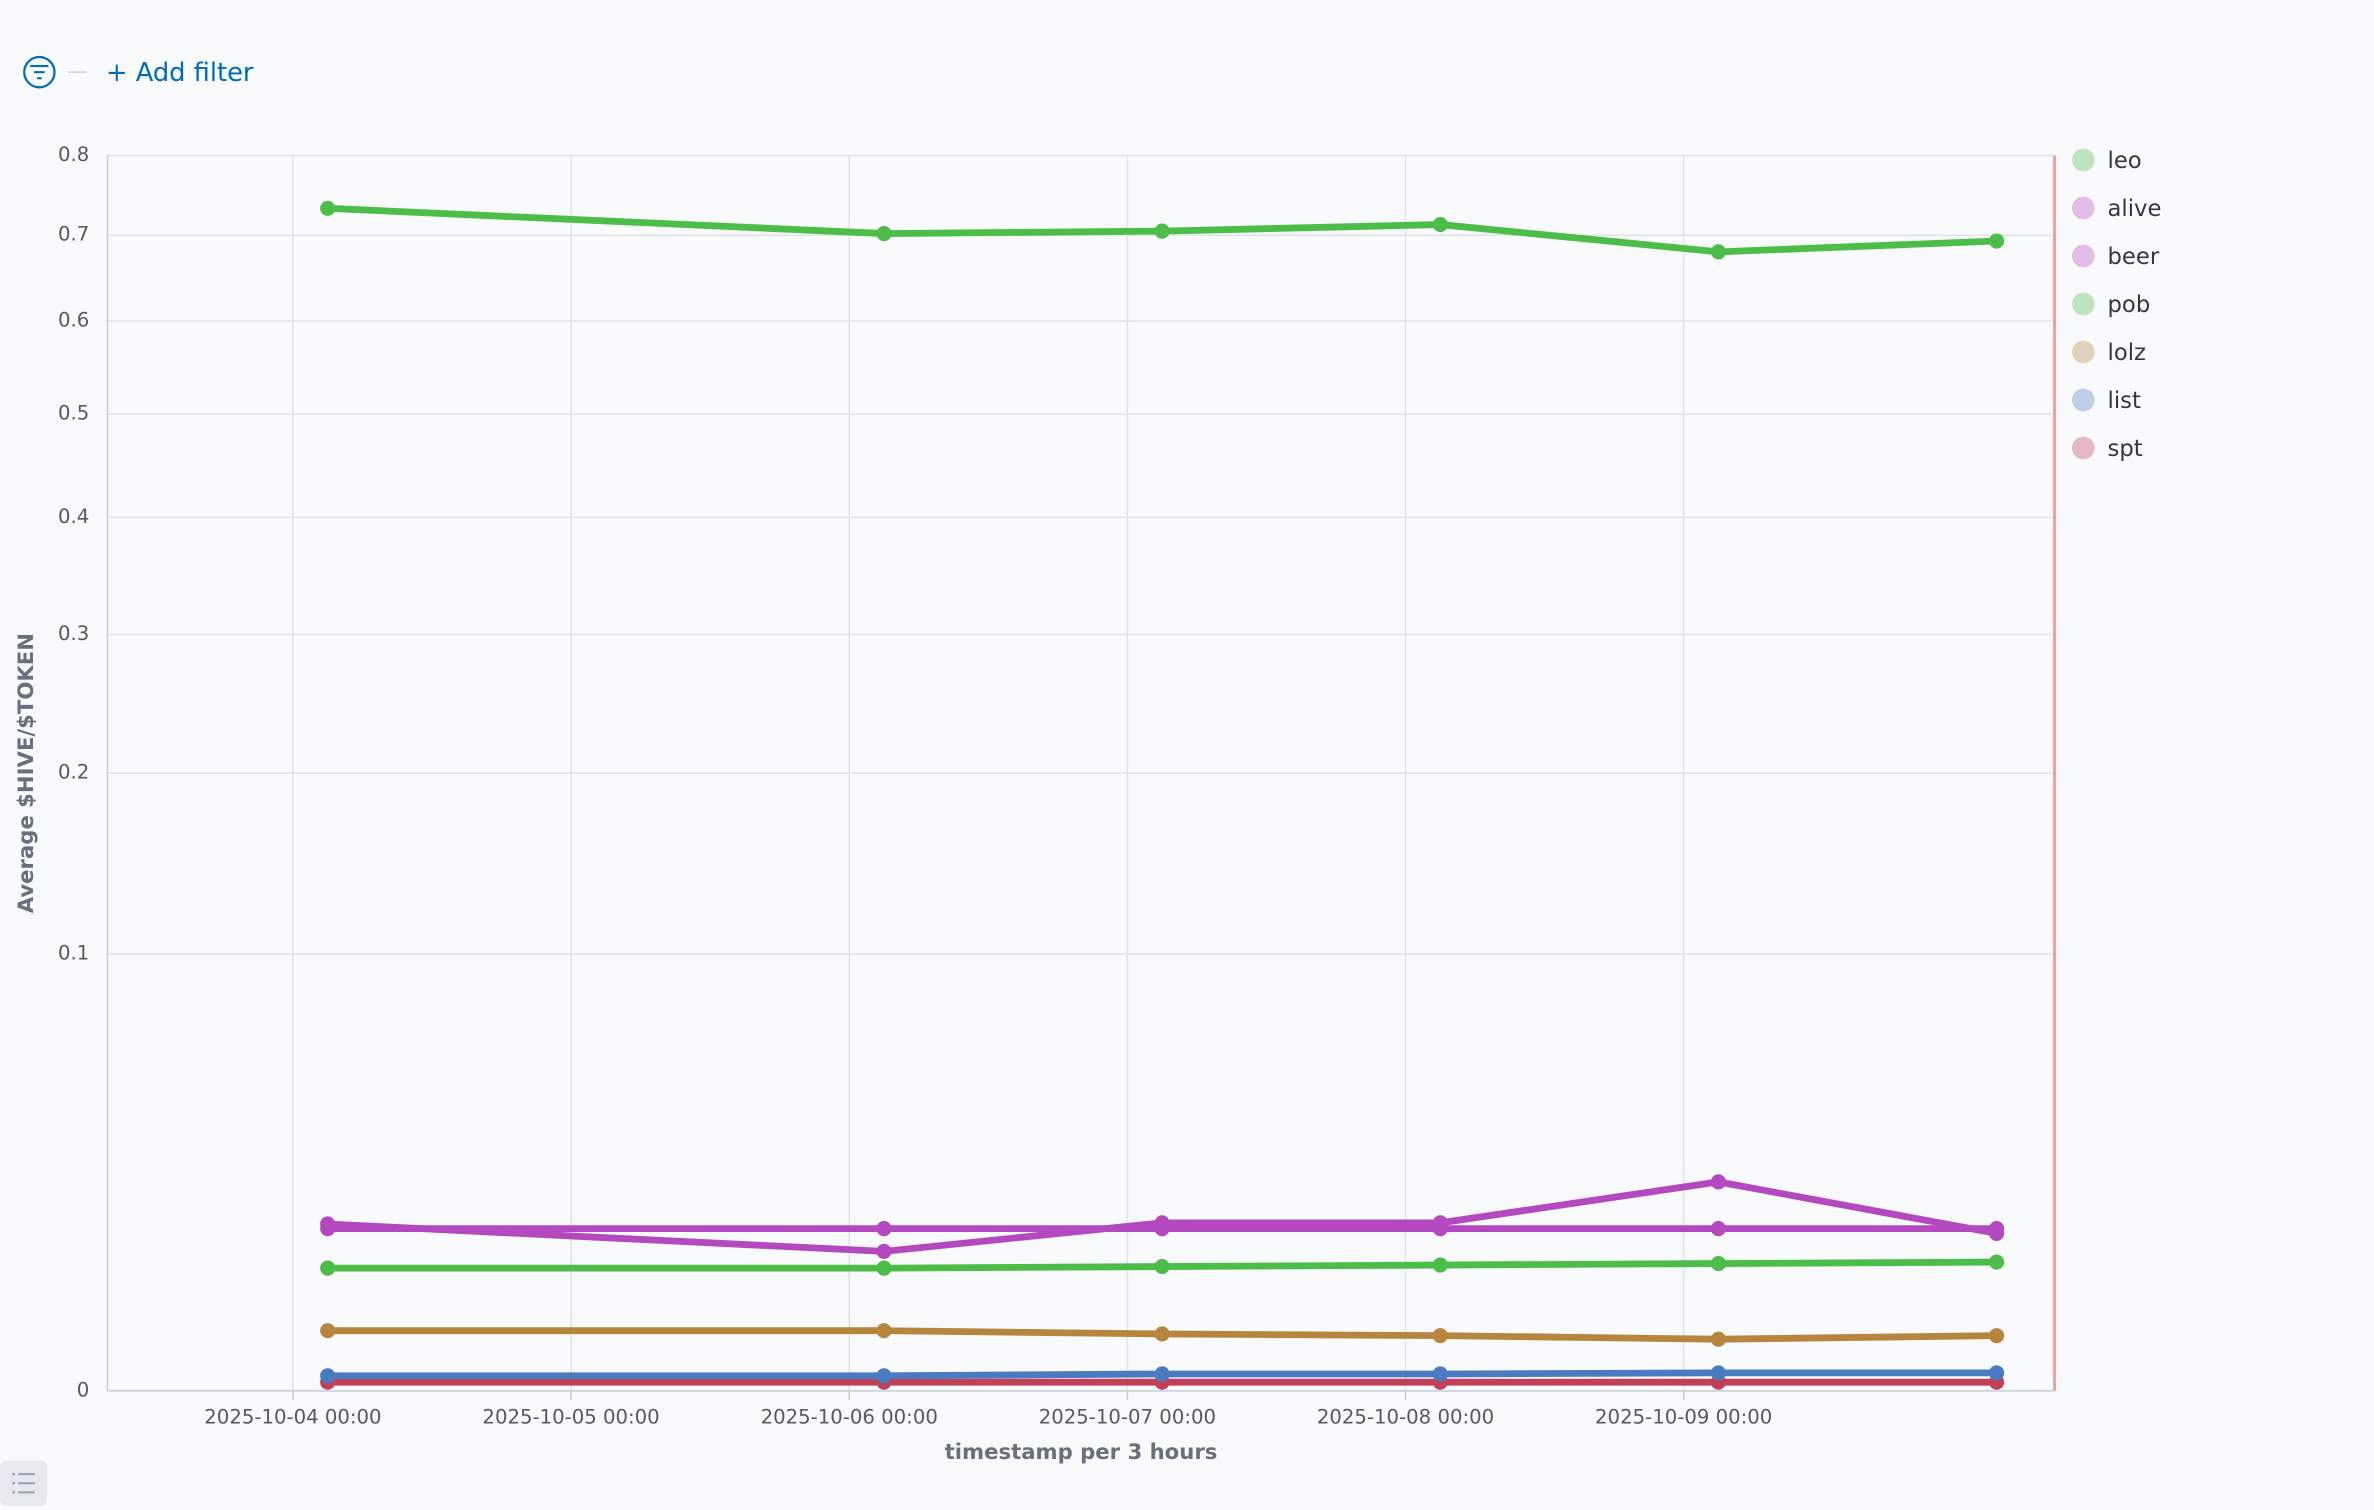 The height and width of the screenshot is (1510, 2374). I want to click on y-tick-label: 0.8, so click(73, 154).